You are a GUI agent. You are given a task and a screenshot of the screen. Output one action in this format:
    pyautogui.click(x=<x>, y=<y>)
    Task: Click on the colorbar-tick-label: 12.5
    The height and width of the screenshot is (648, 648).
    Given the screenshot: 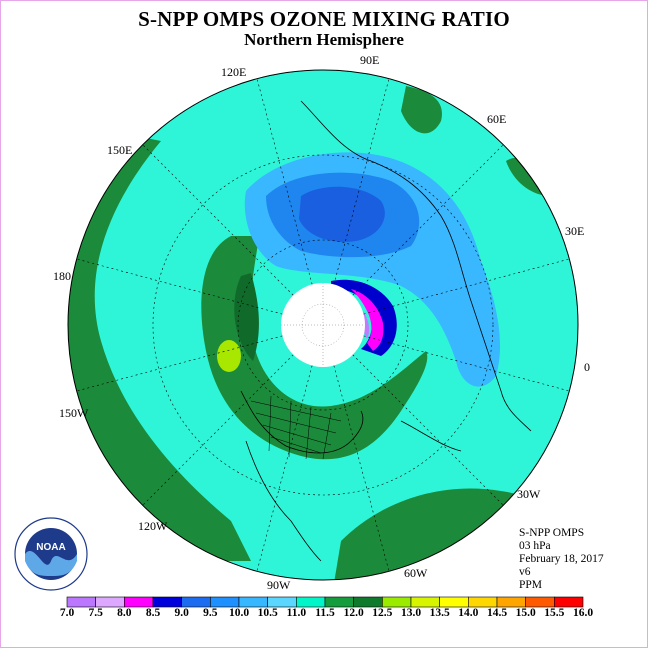 What is the action you would take?
    pyautogui.click(x=382, y=613)
    